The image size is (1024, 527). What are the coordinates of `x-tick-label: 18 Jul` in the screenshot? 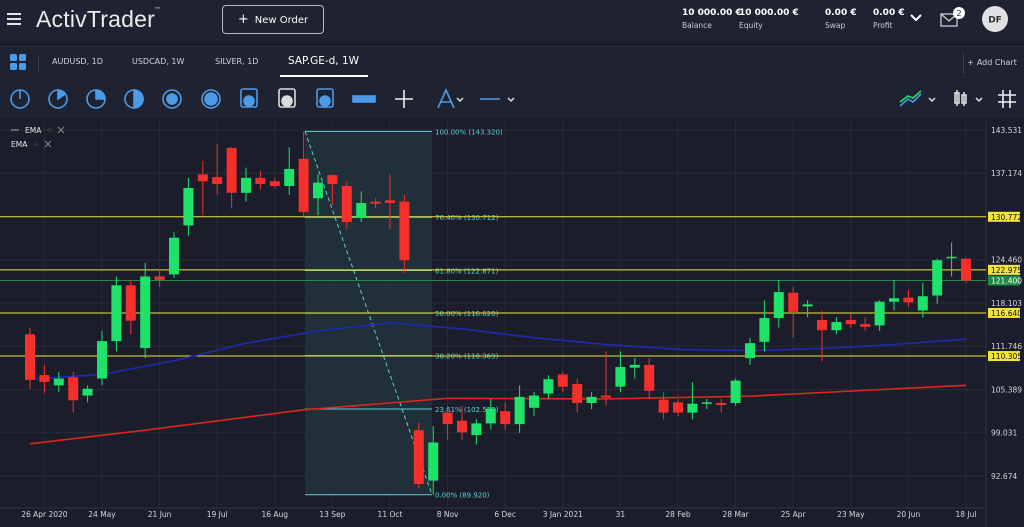 It's located at (966, 514).